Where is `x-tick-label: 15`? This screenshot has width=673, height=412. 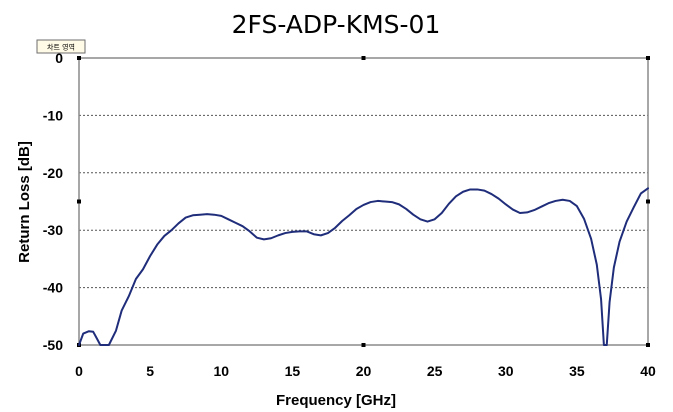
x-tick-label: 15 is located at coordinates (293, 371).